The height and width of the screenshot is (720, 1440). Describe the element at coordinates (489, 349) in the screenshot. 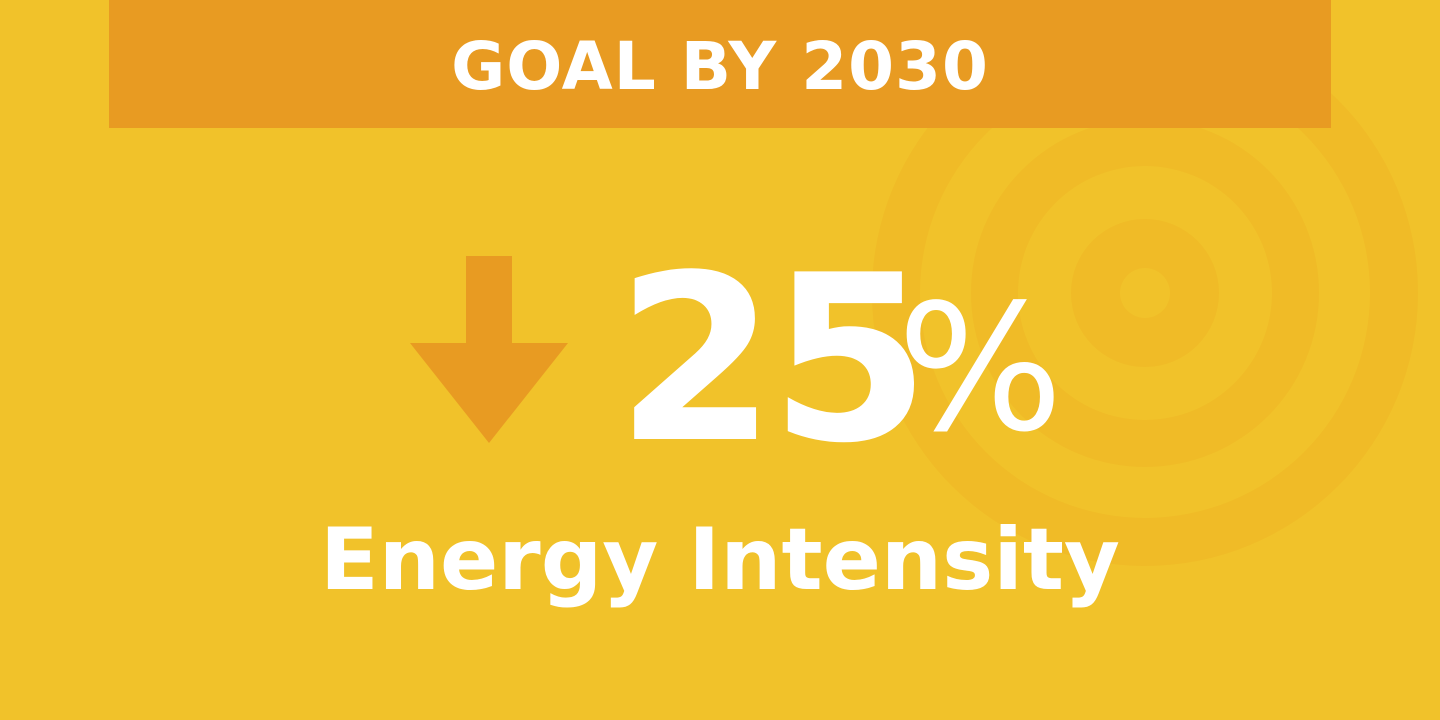

I see `down-arrow-icon` at that location.